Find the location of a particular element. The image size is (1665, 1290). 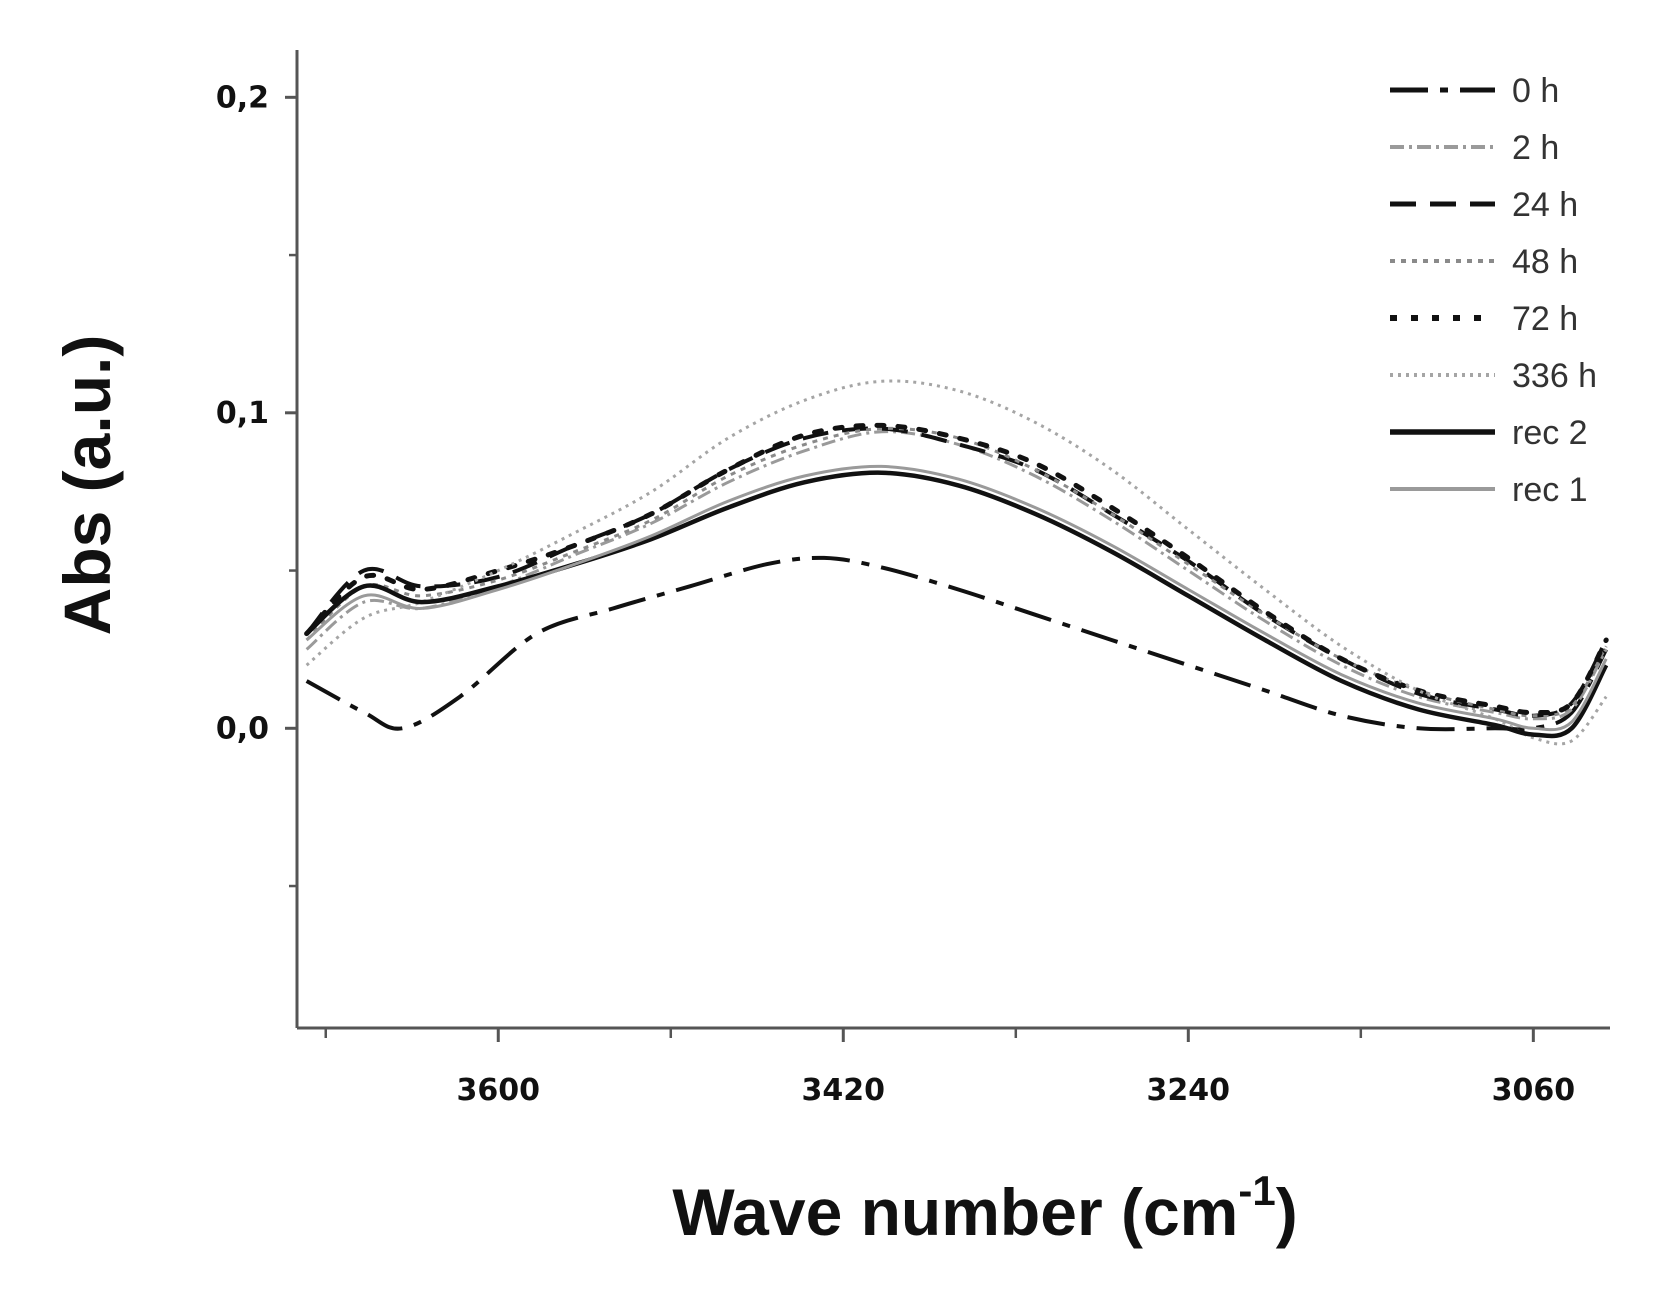

x-axis-title-tail: ) is located at coordinates (1287, 1212).